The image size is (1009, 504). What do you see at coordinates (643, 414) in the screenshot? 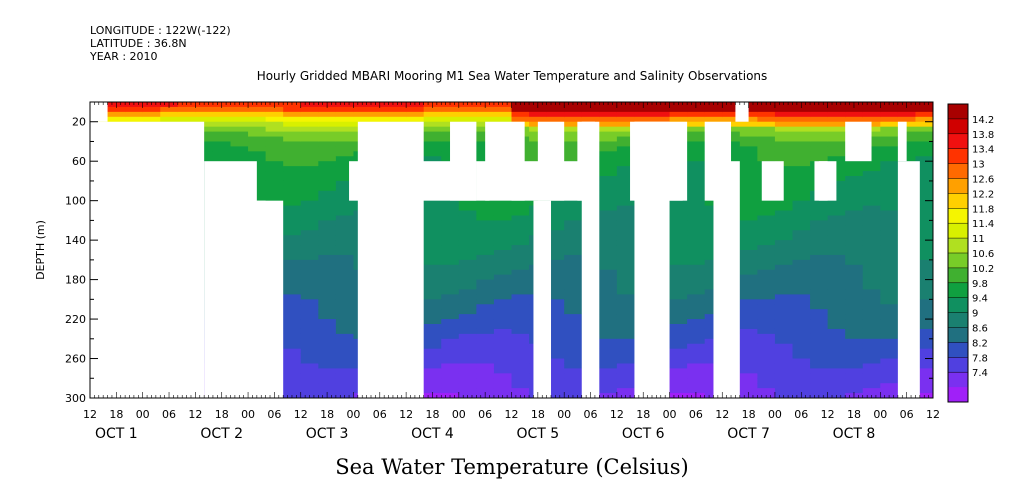
I see `x-tick-label: 18` at bounding box center [643, 414].